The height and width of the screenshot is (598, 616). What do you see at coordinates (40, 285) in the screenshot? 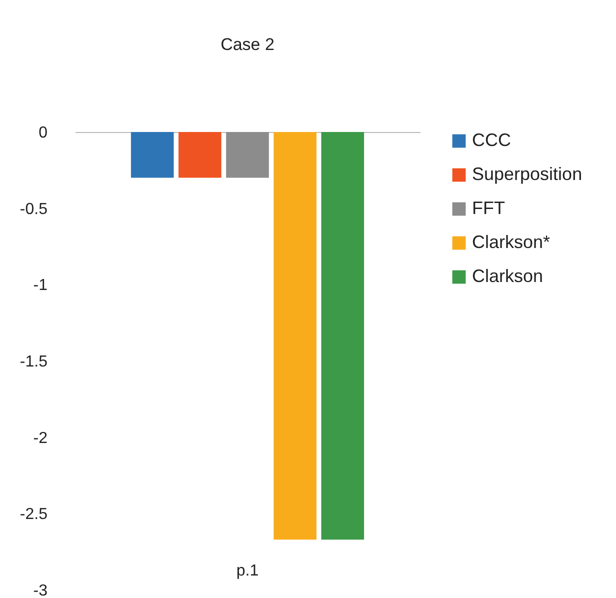
I see `y-tick-label: -1` at bounding box center [40, 285].